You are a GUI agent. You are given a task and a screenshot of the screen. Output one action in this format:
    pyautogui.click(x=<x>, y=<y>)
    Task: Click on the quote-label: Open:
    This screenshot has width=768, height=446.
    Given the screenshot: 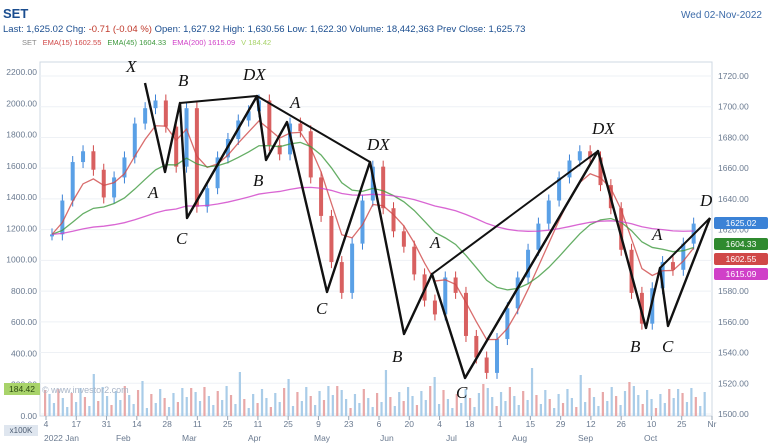 What is the action you would take?
    pyautogui.click(x=167, y=29)
    